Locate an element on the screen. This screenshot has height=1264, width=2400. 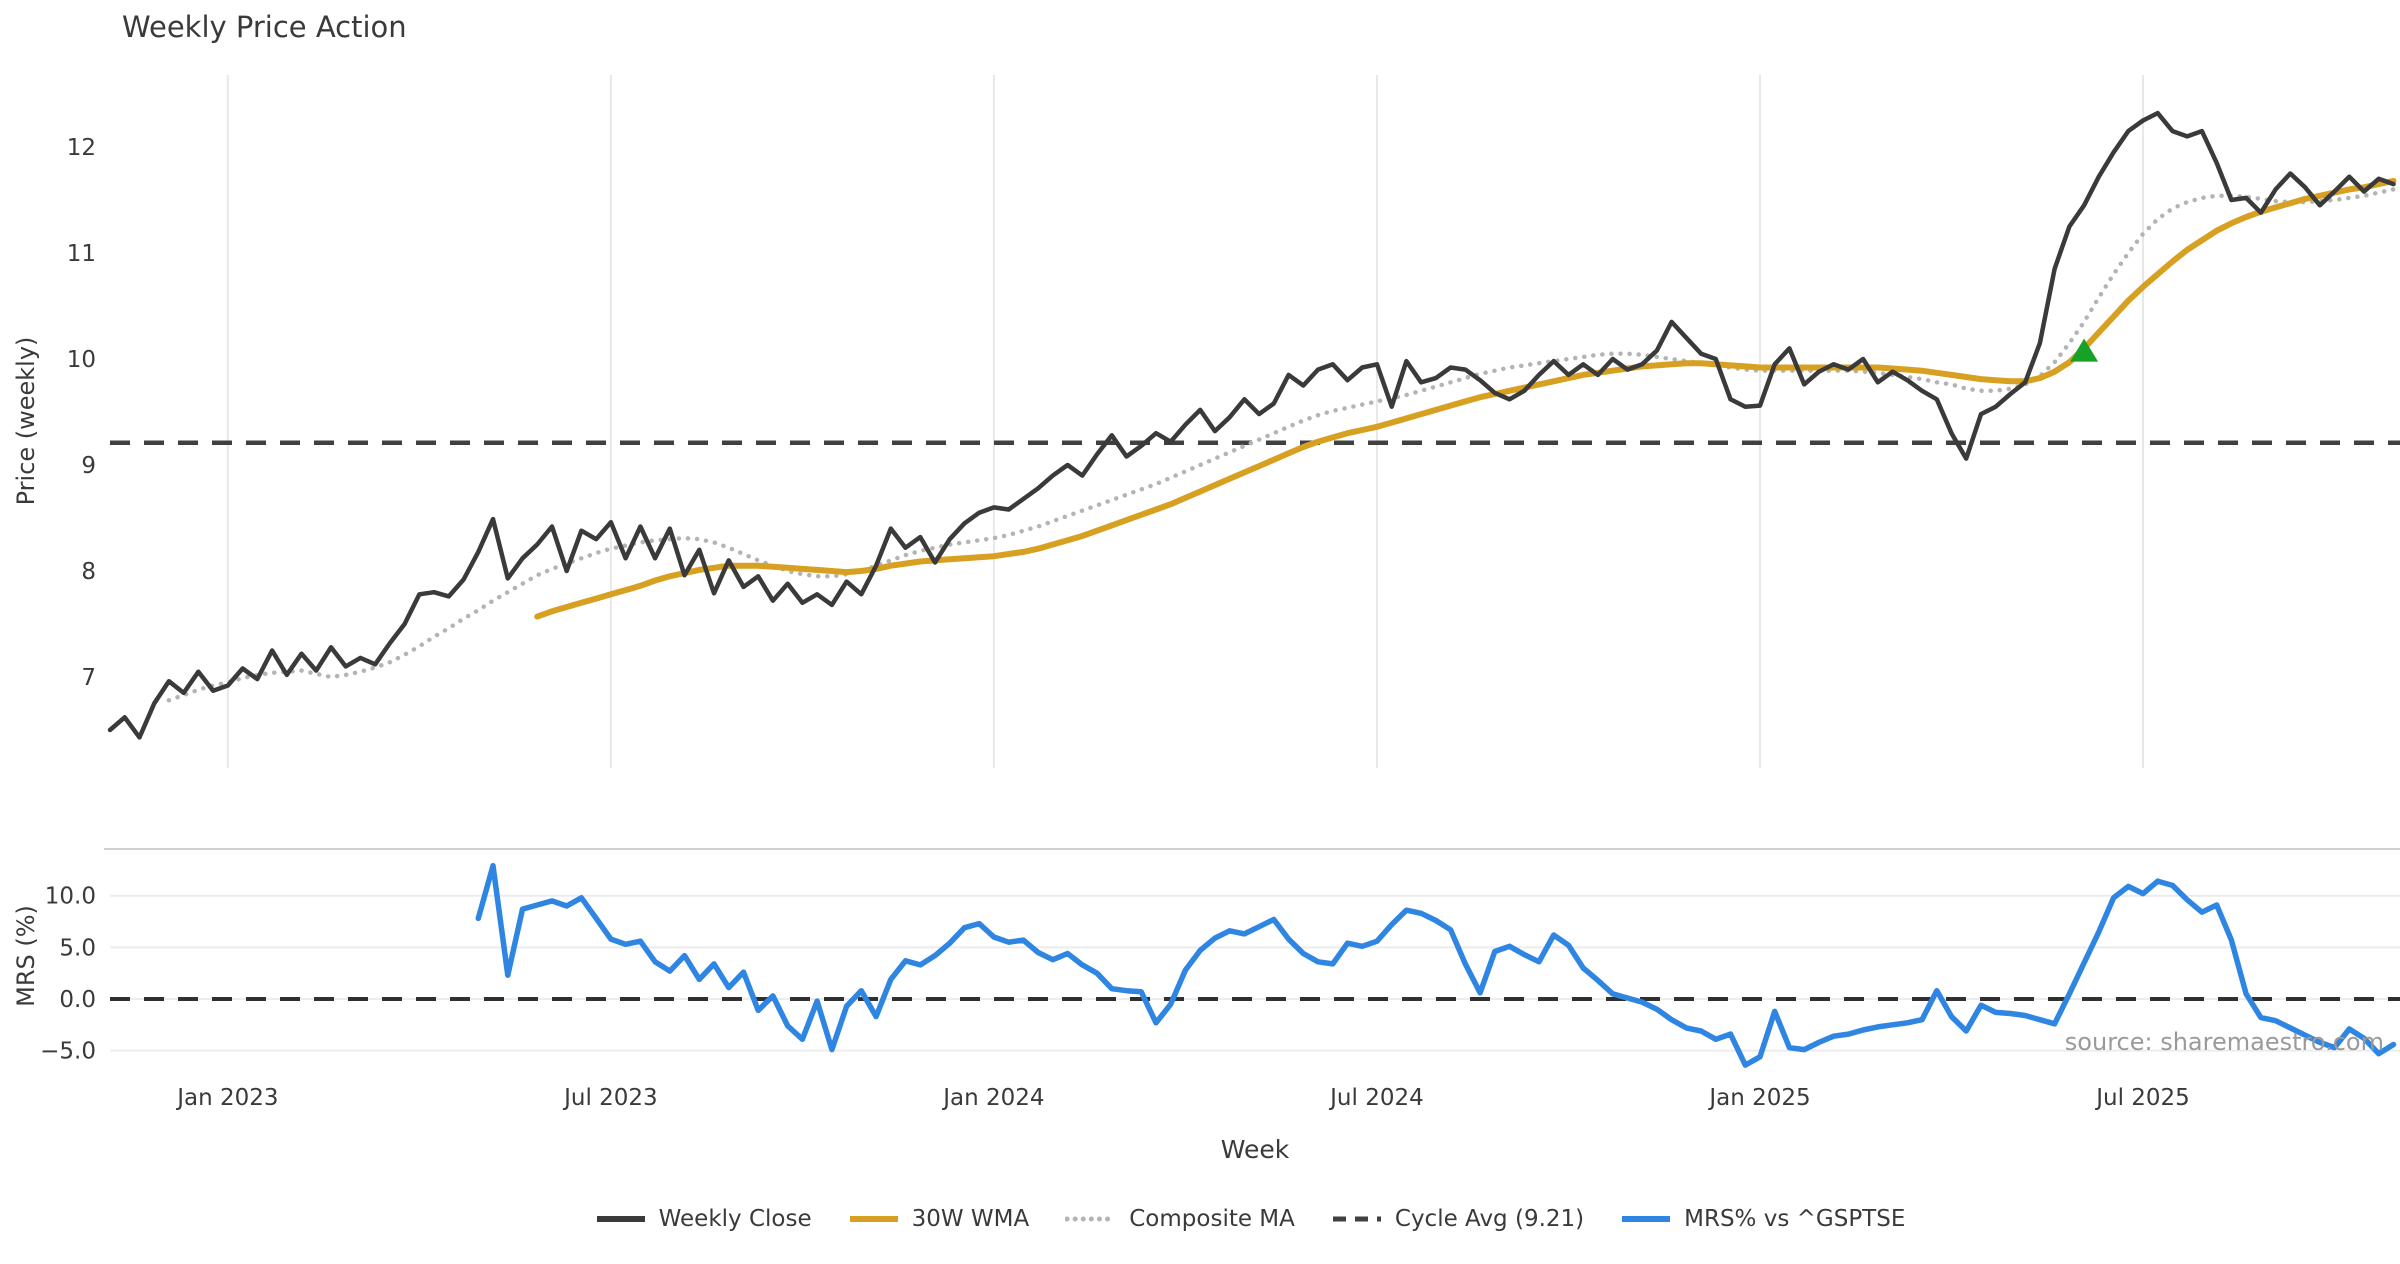
legend-item-composite-ma: Composite MA is located at coordinates (1180, 1219).